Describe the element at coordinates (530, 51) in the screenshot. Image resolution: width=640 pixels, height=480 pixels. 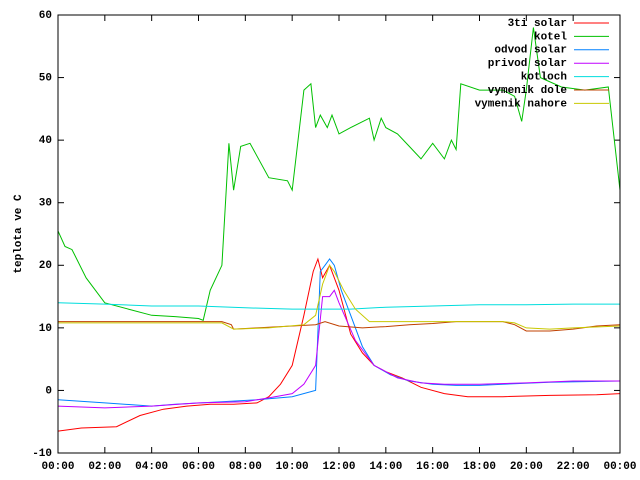
I see `legend-label: odvod solar` at that location.